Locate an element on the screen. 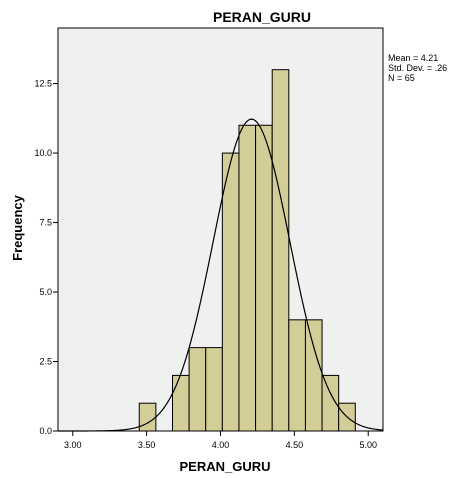 The width and height of the screenshot is (461, 478). y-axis-ticks: 0.0 2.5 5.0 7.5 10.0 12.5 is located at coordinates (46, 257).